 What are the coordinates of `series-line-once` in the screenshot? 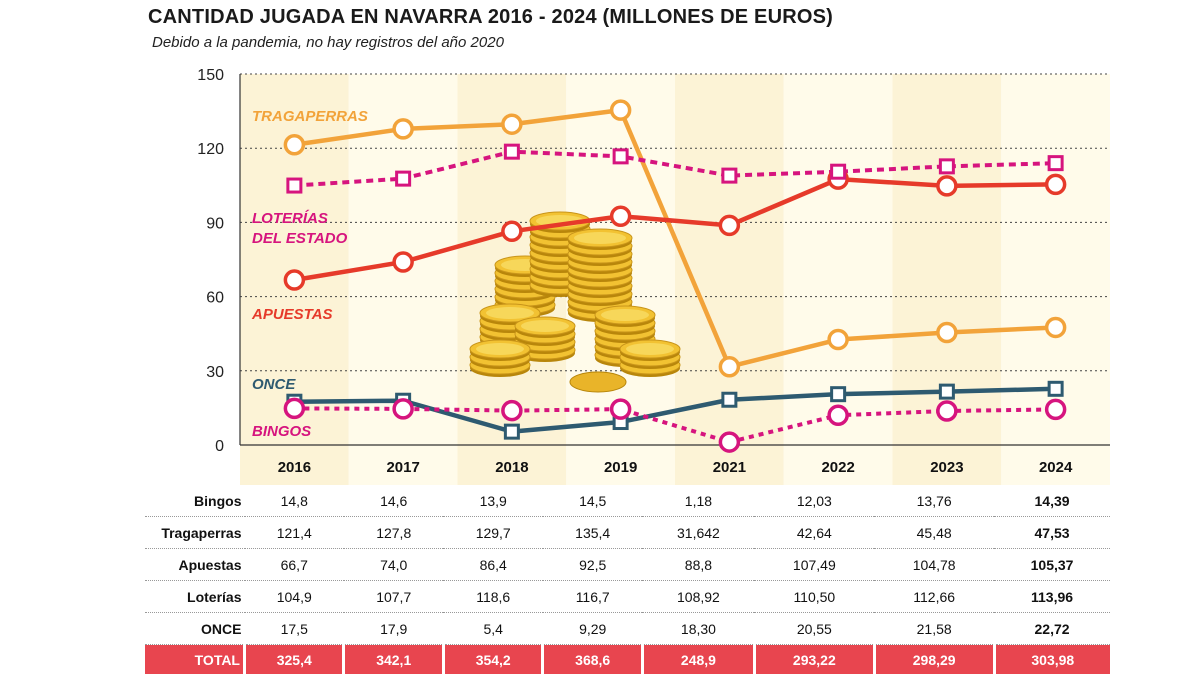 It's located at (675, 410).